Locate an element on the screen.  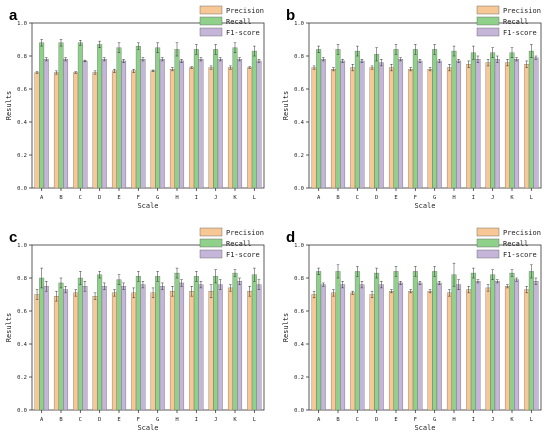
x-tick-label: I is located at coordinates (473, 420).